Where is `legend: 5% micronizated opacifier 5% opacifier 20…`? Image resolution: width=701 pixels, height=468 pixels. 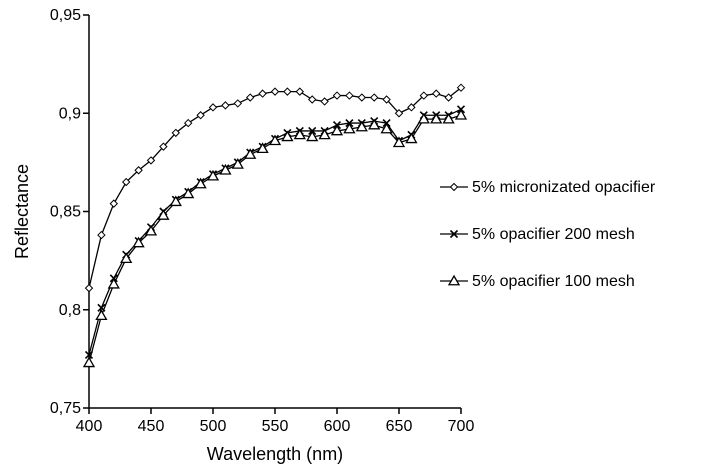
legend: 5% micronizated opacifier 5% opacifier 20… is located at coordinates (548, 234).